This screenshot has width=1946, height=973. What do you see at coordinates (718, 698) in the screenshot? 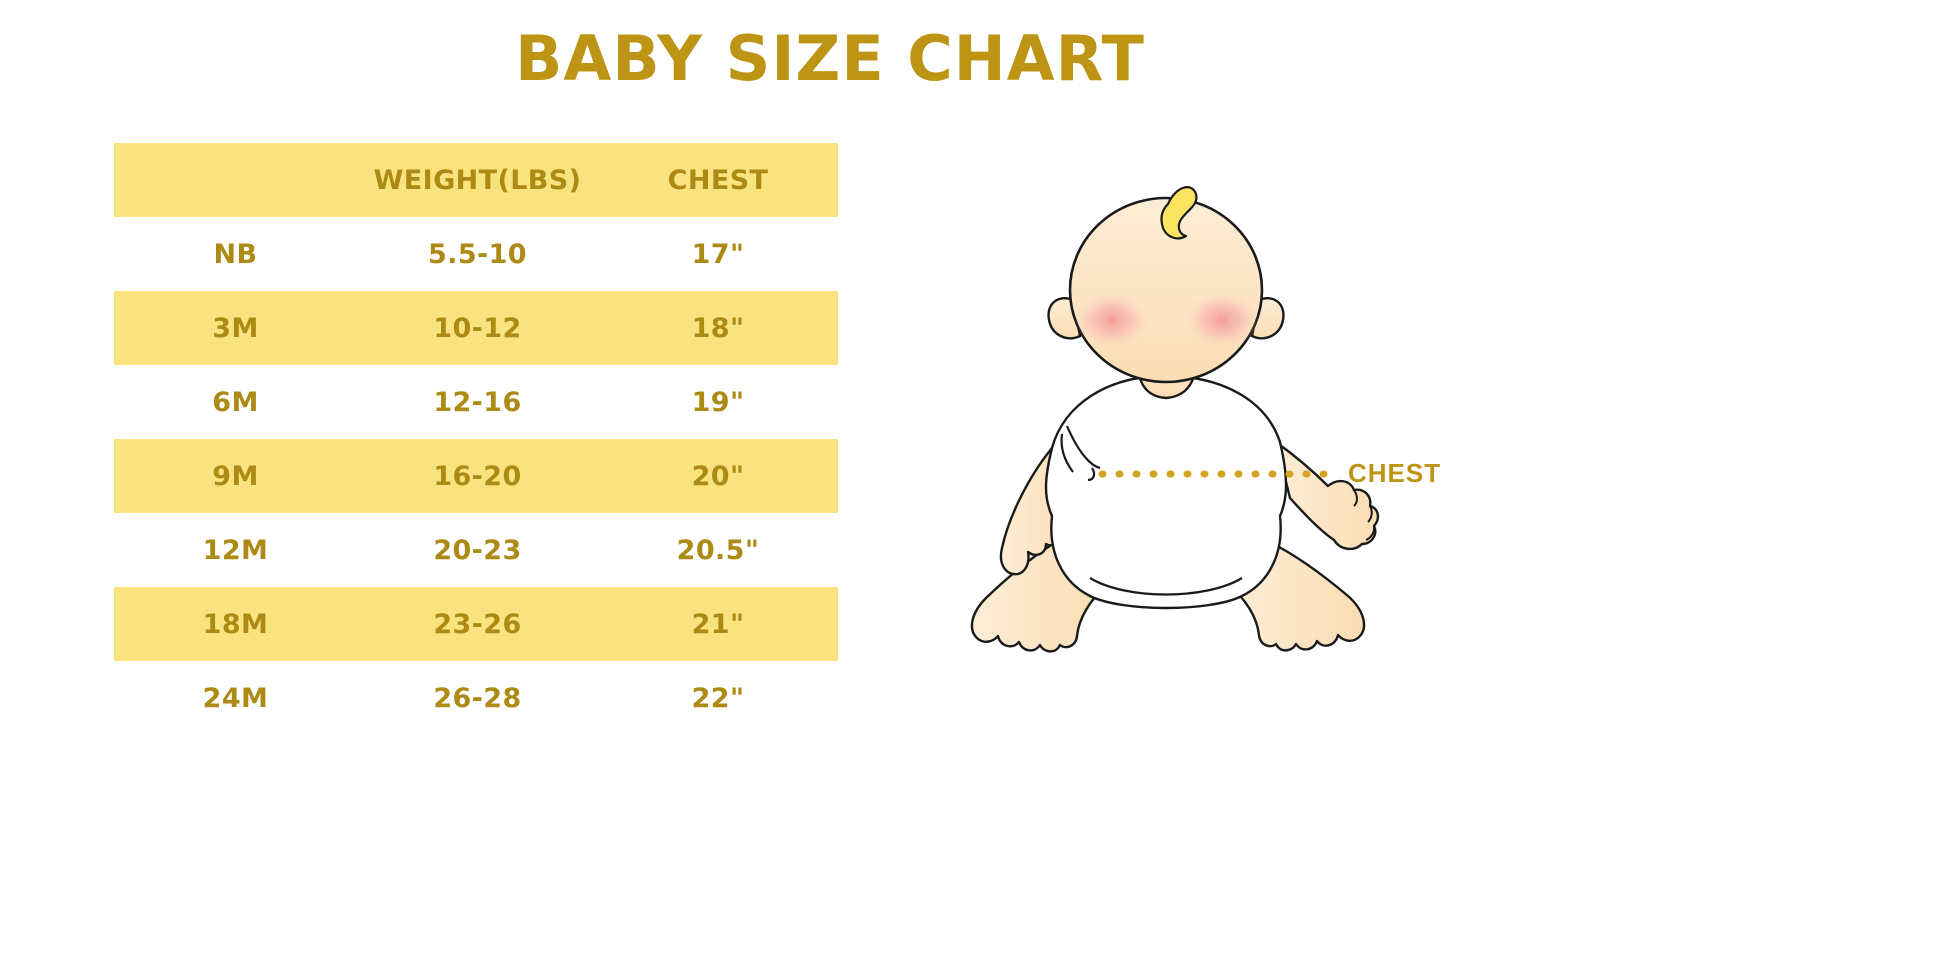
I see `cell-chest: 22"` at bounding box center [718, 698].